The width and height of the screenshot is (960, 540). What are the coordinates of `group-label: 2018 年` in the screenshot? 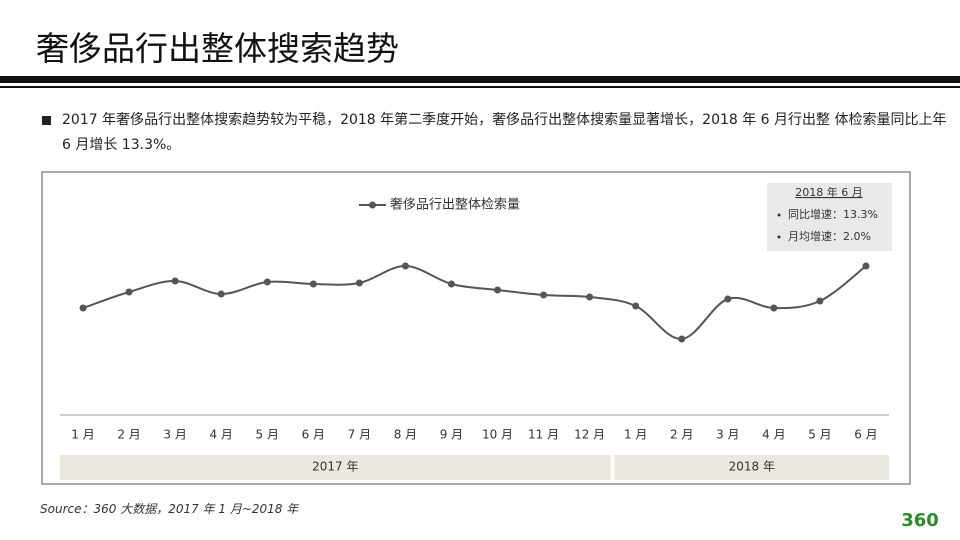 It's located at (752, 467).